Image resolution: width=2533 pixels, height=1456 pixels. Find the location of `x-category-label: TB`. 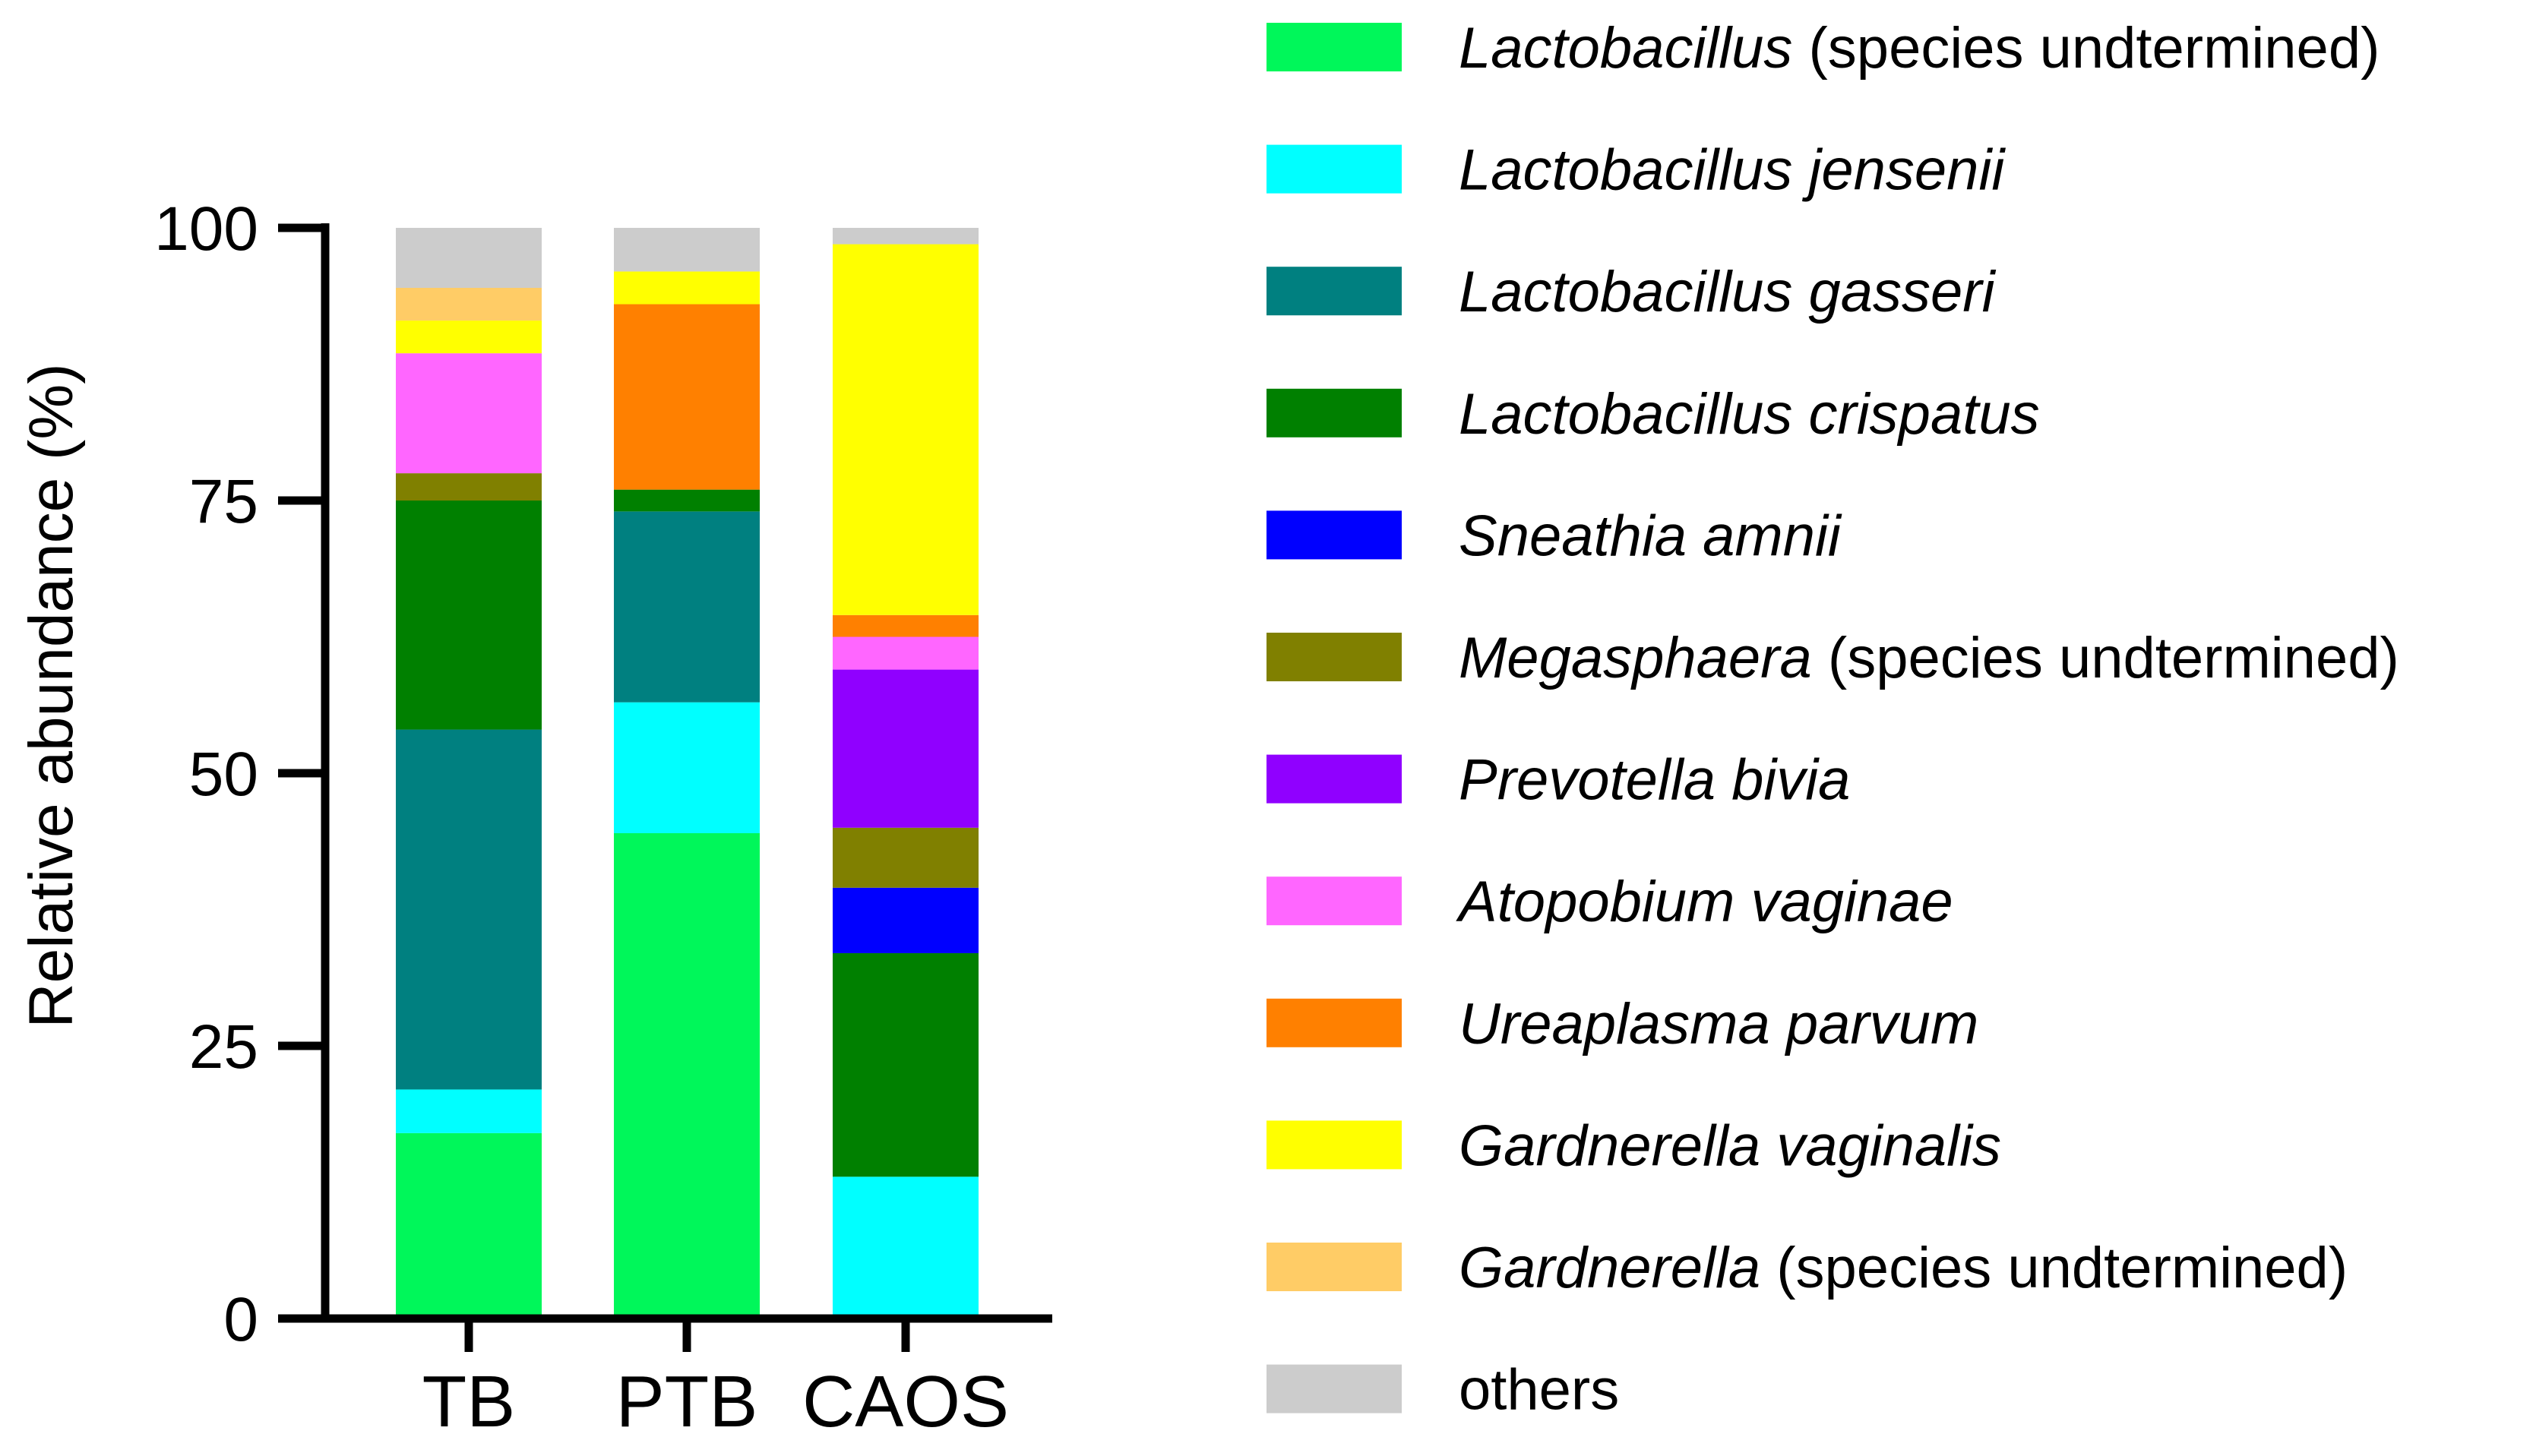

x-category-label: TB is located at coordinates (469, 1401).